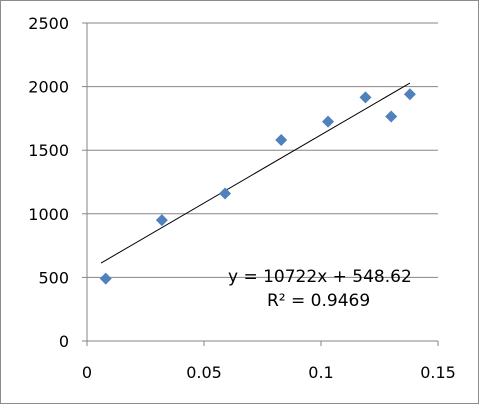  Describe the element at coordinates (320, 372) in the screenshot. I see `x-tick-label-2: 0.1` at that location.